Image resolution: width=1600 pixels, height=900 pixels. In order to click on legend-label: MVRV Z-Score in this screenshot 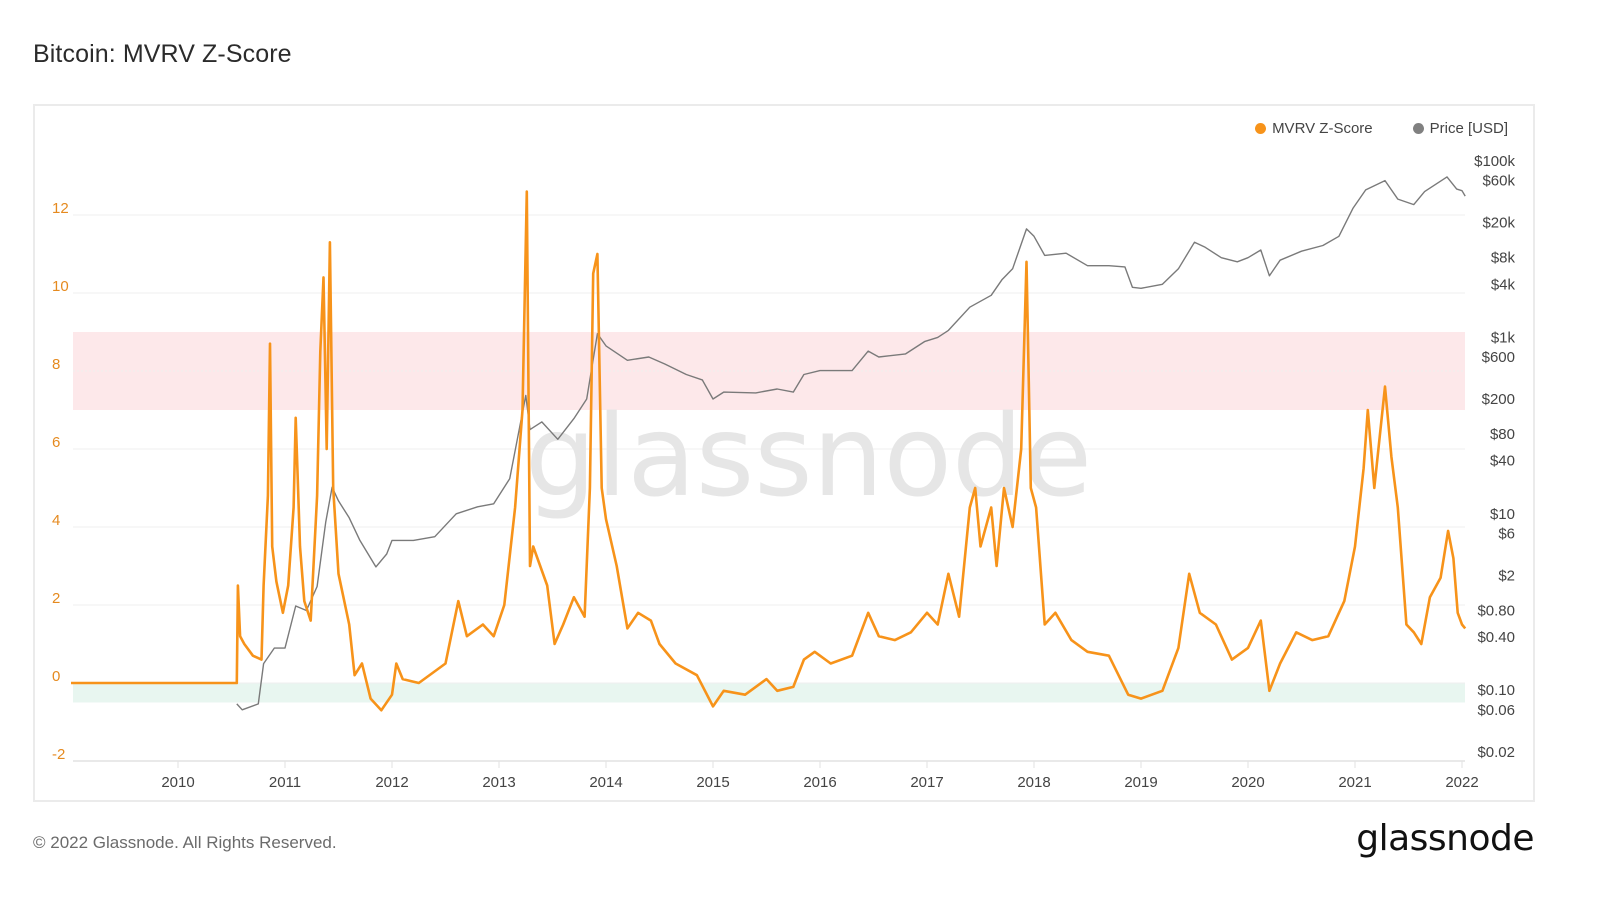, I will do `click(1322, 128)`.